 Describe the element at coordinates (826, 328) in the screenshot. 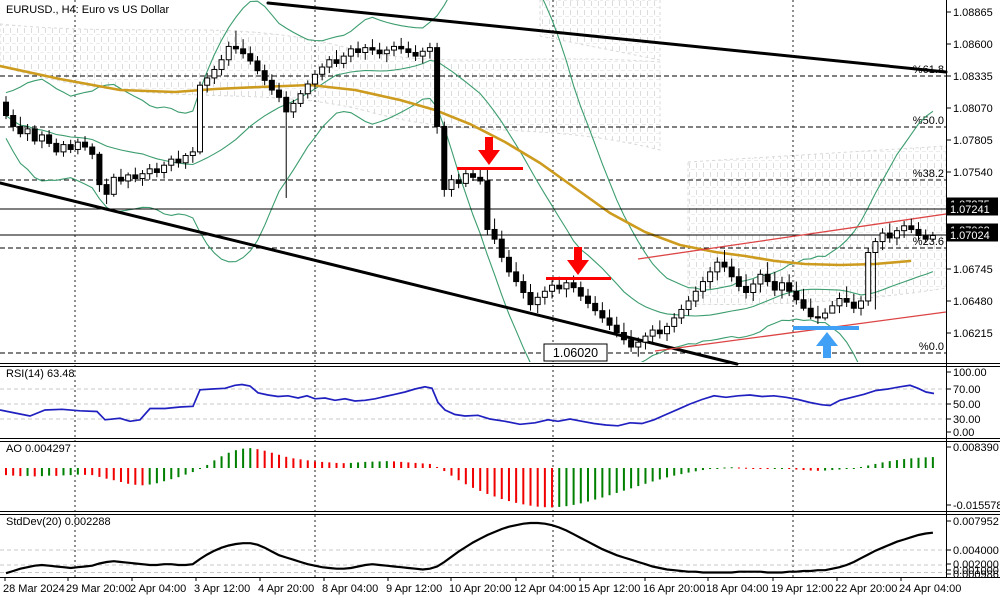

I see `blue-support-segment` at that location.